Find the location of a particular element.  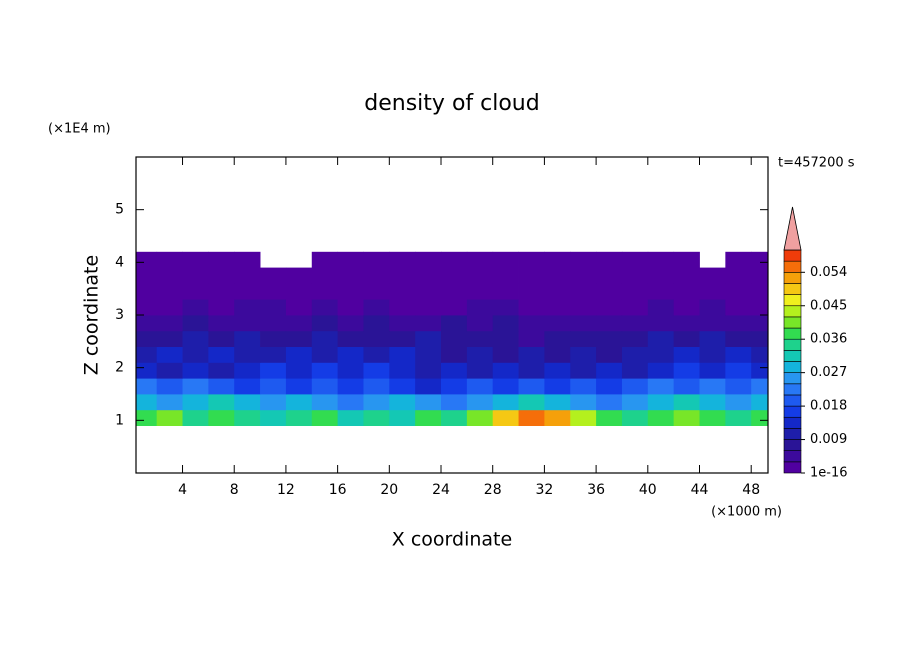

y-tick-label: 3 is located at coordinates (119, 315).